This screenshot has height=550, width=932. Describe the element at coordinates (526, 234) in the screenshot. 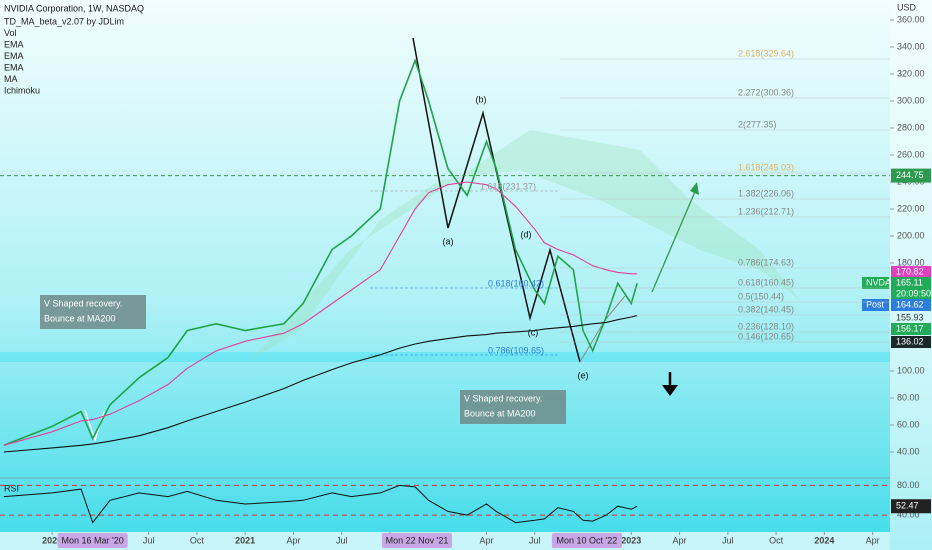

I see `wave-label: (d)` at that location.